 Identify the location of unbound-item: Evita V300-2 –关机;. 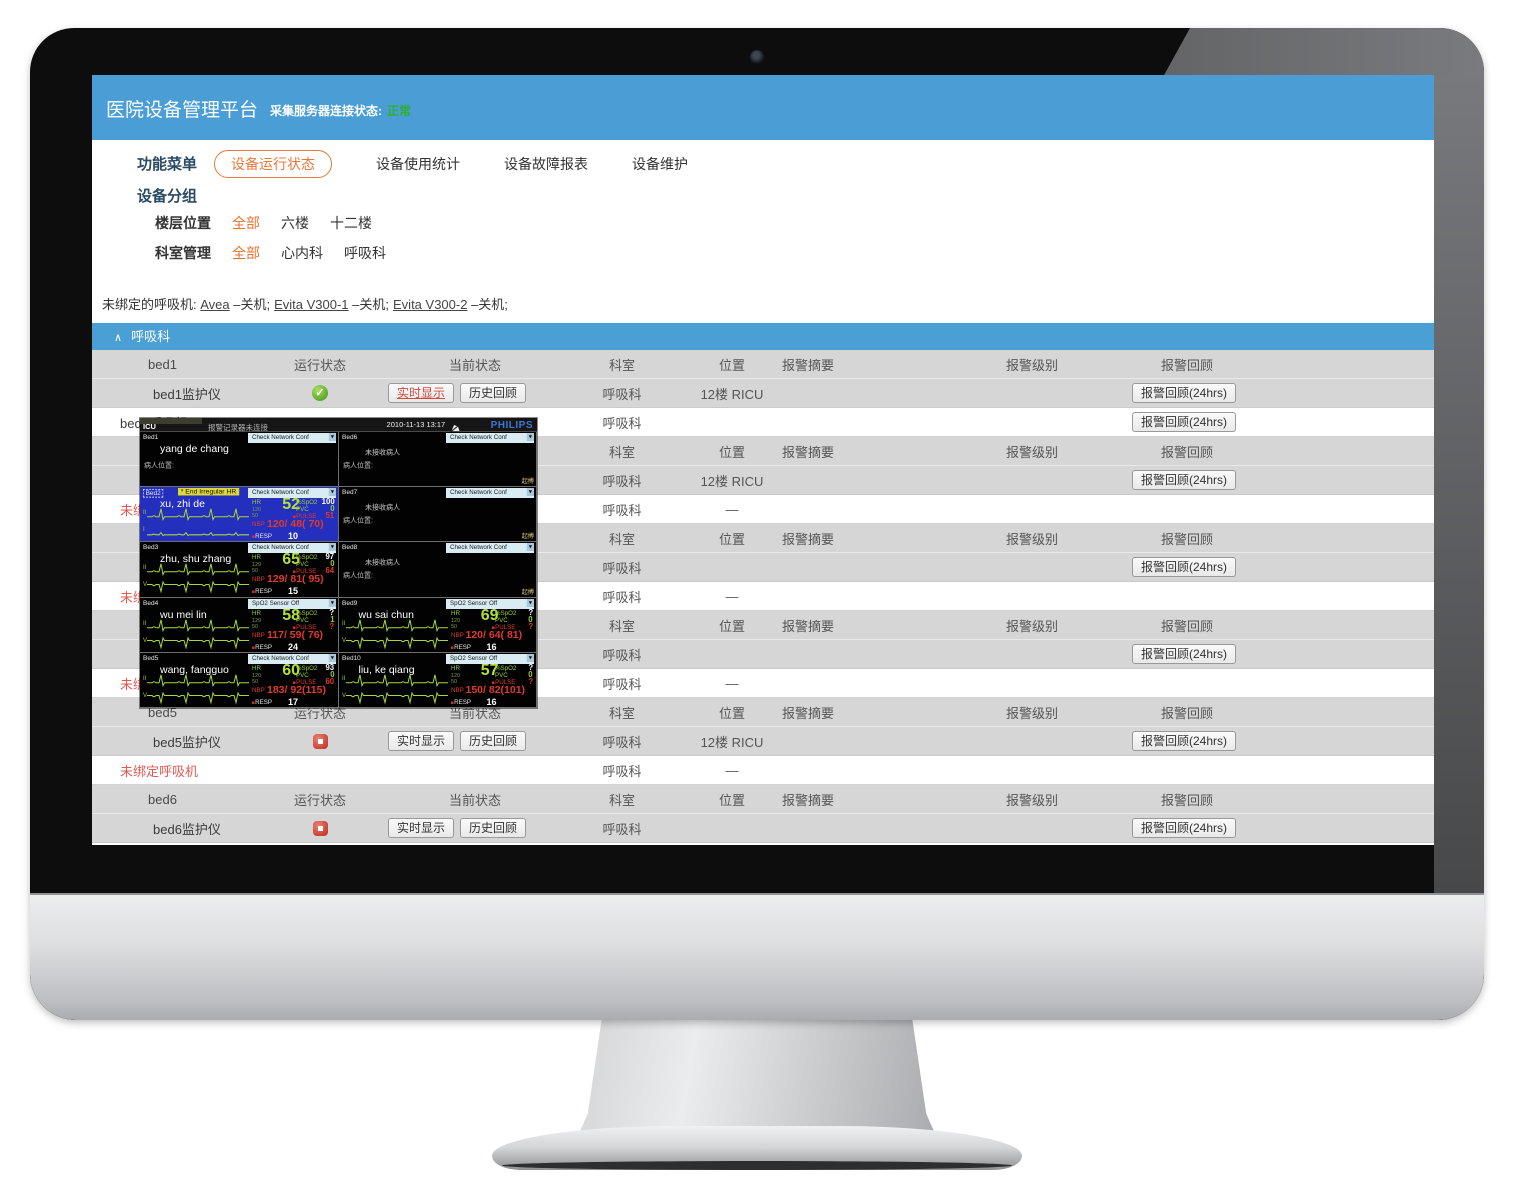
(452, 304).